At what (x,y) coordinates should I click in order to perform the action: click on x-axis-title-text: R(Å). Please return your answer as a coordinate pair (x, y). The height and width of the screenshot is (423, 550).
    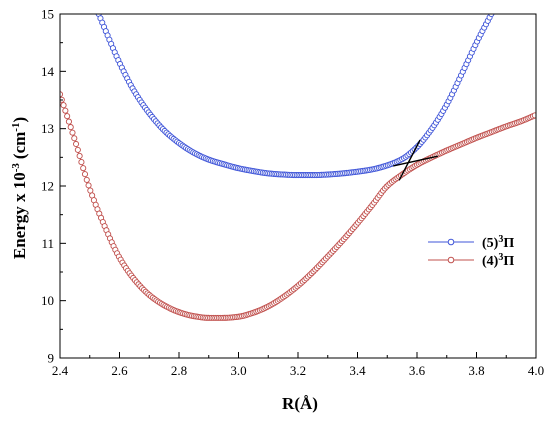
    Looking at the image, I should click on (300, 403).